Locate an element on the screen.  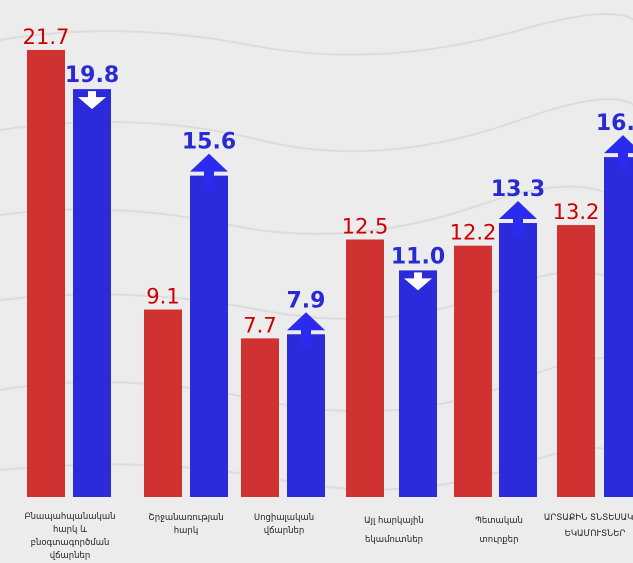
category-label: Սոցիալական վճարներ is located at coordinates (284, 524).